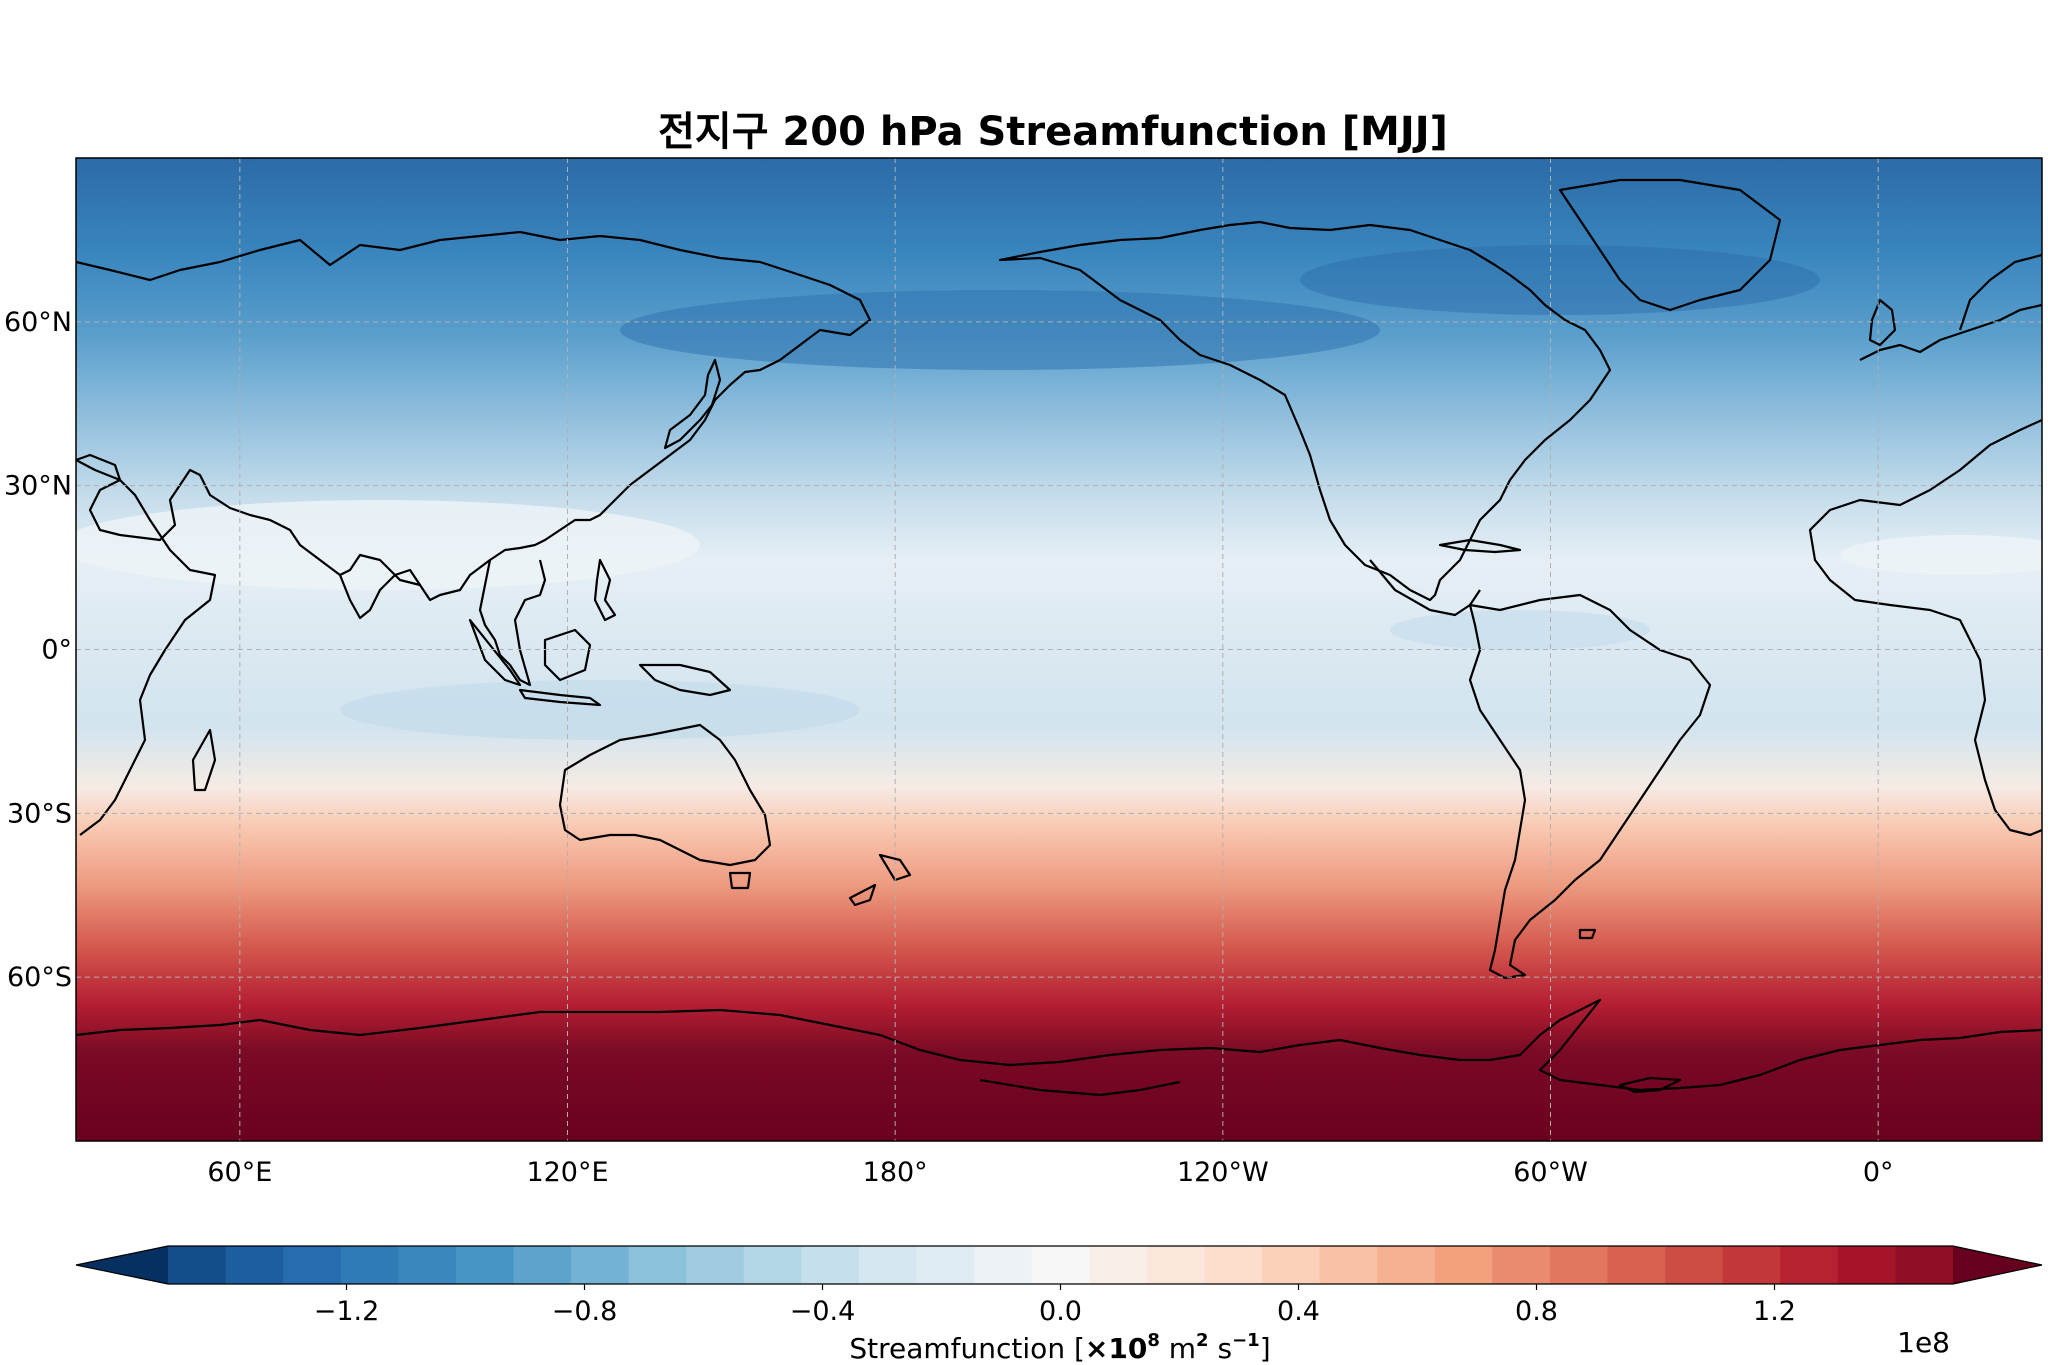 The height and width of the screenshot is (1365, 2048). I want to click on colorbar-tick-label: −1.2, so click(347, 1311).